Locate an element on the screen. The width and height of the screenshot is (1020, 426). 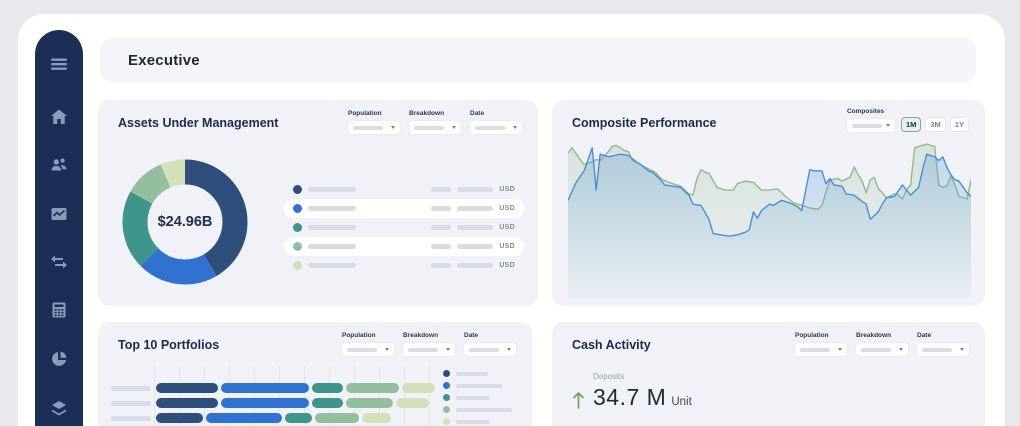
donut-svg is located at coordinates (185, 222).